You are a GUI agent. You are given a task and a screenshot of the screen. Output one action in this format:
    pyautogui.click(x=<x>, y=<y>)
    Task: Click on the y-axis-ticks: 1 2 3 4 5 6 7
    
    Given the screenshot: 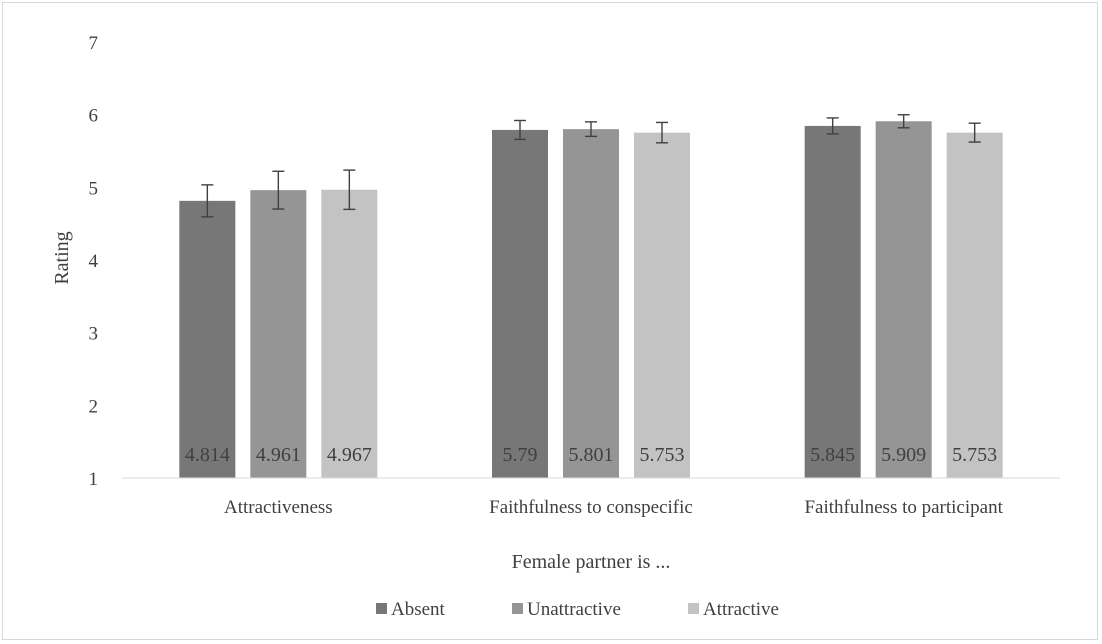 What is the action you would take?
    pyautogui.click(x=94, y=261)
    